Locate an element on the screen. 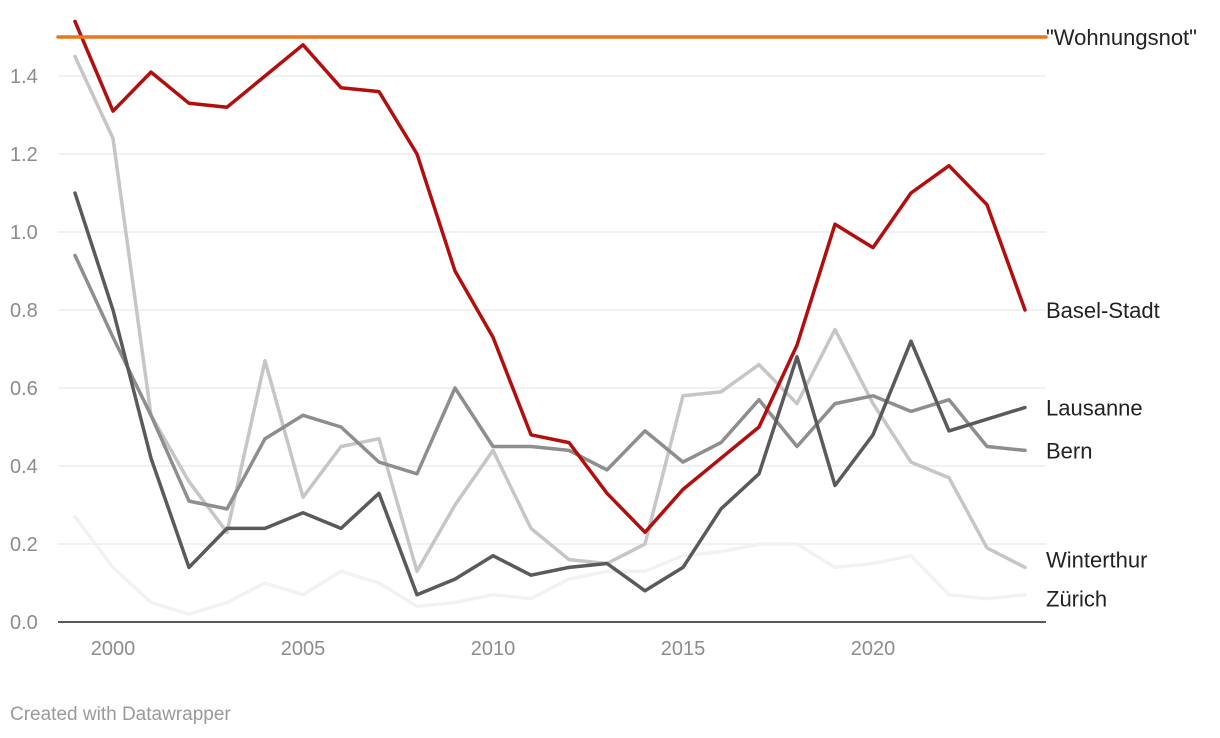  x-tick-label: 2010 is located at coordinates (493, 649).